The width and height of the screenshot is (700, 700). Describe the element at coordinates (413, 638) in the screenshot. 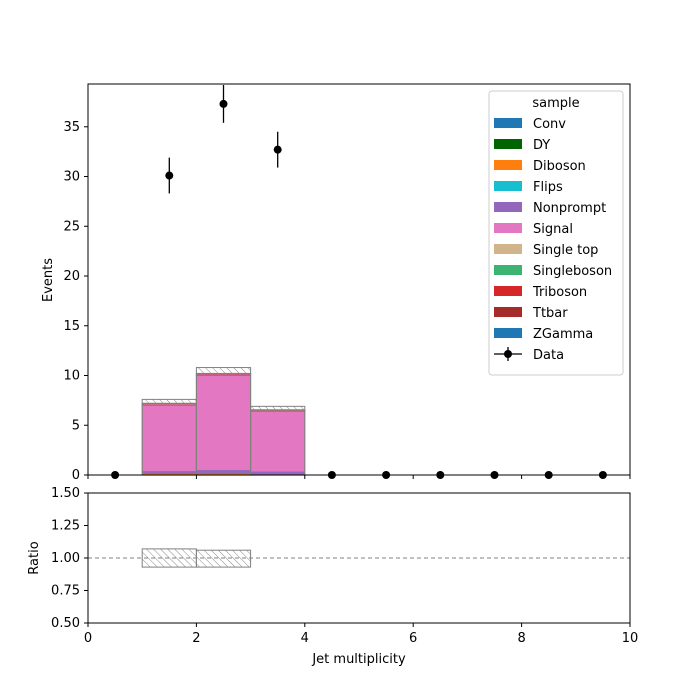

I see `xtick-label: 6` at that location.